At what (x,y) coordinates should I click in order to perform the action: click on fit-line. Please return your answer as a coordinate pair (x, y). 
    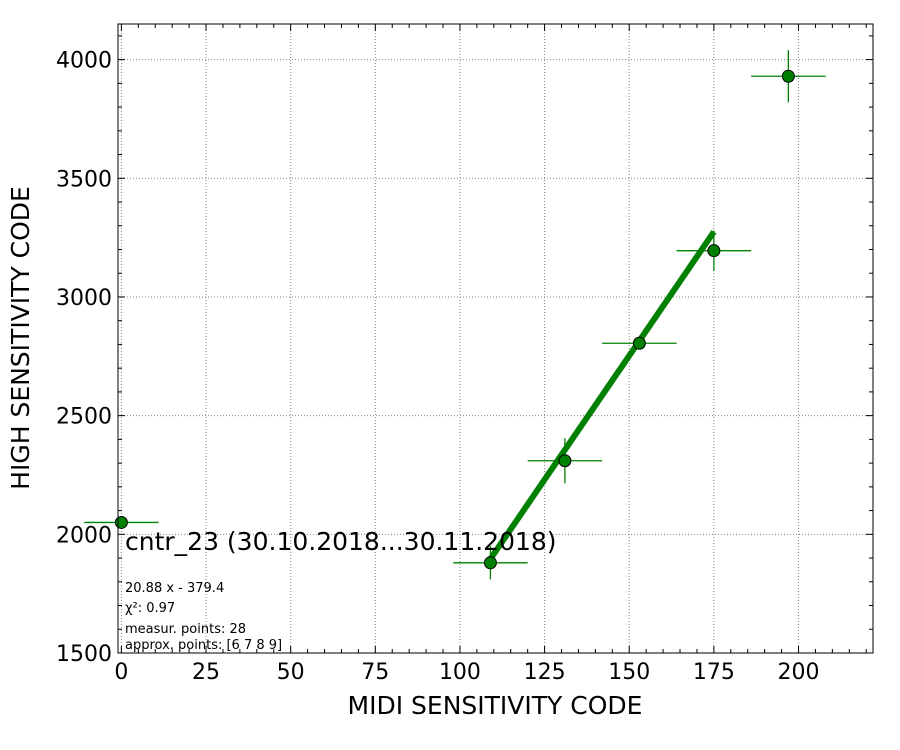
    Looking at the image, I should click on (602, 395).